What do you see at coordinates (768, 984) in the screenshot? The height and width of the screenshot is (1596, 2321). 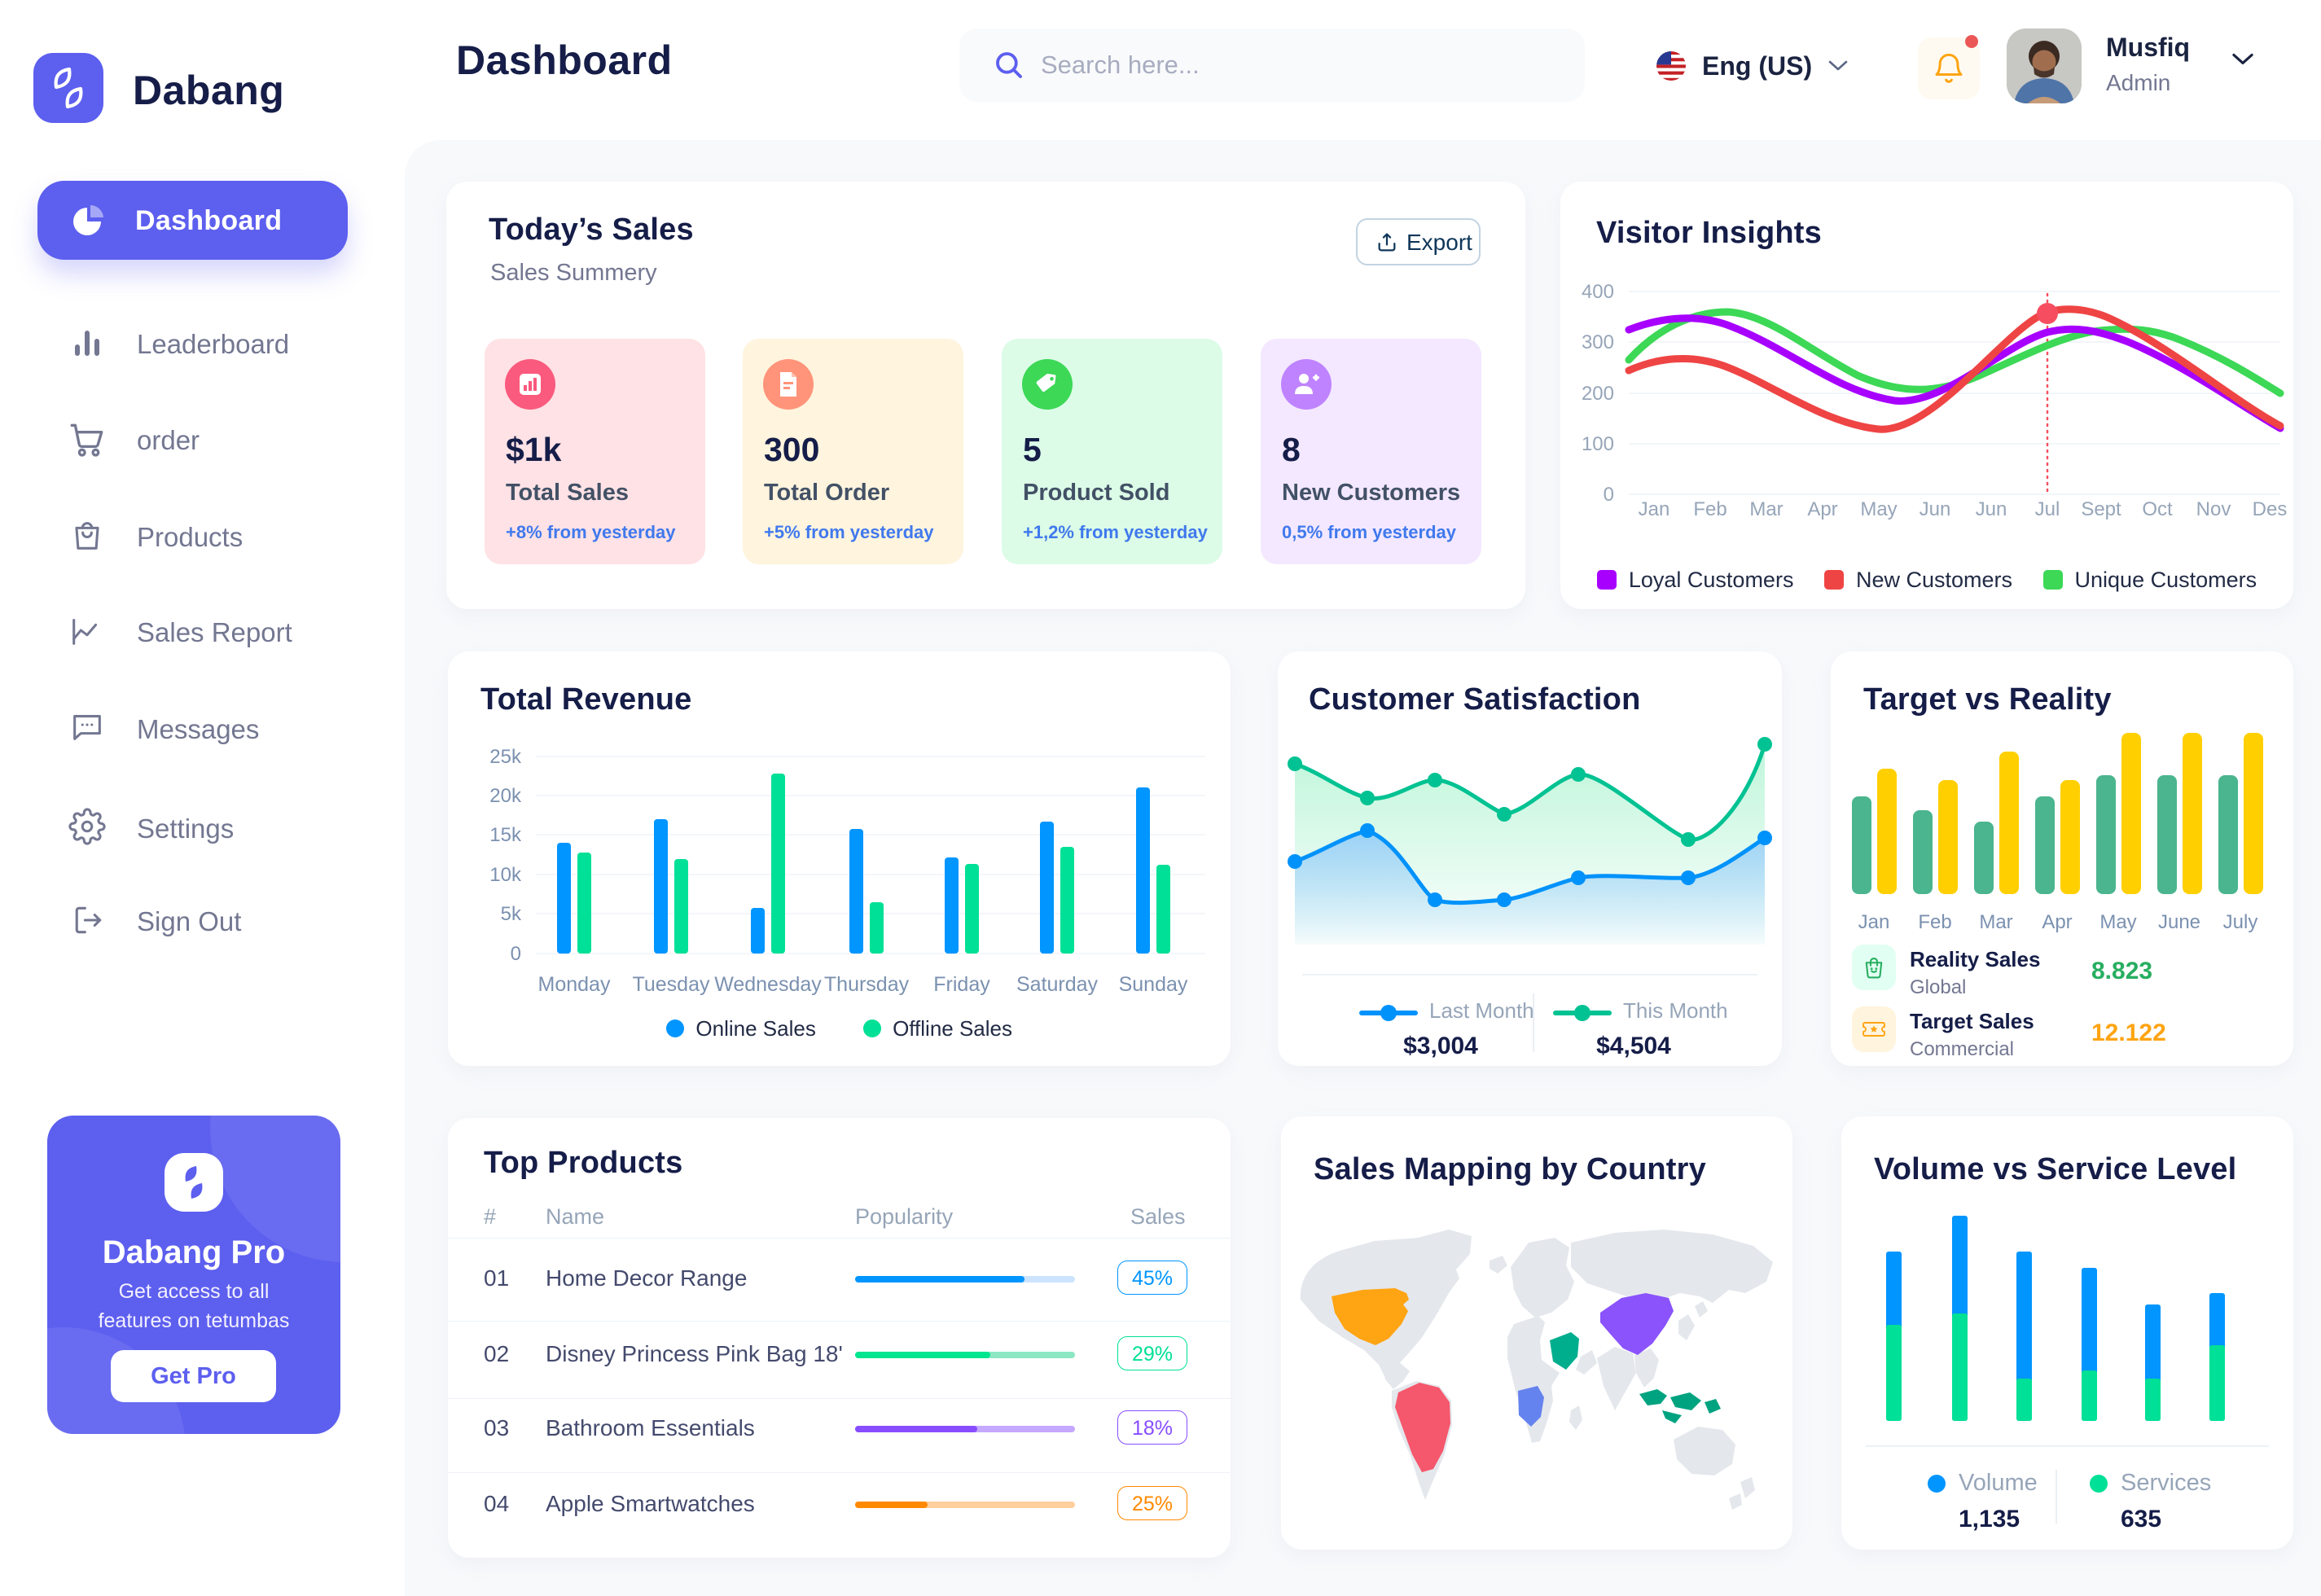 I see `svg-text: Wednesday` at bounding box center [768, 984].